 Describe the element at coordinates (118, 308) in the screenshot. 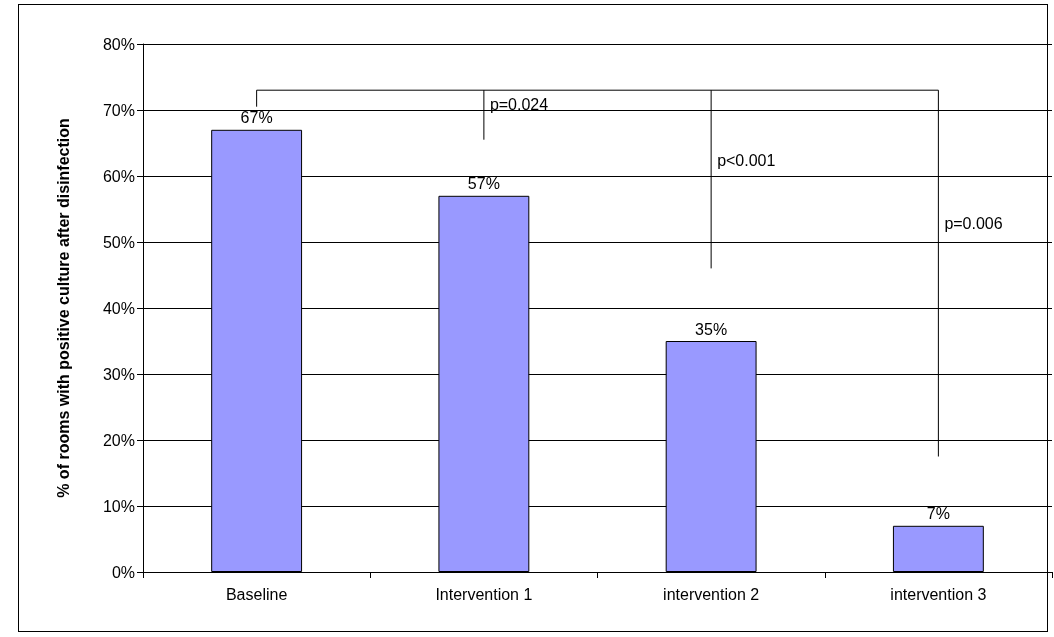

I see `y-tick-label: 40%` at that location.